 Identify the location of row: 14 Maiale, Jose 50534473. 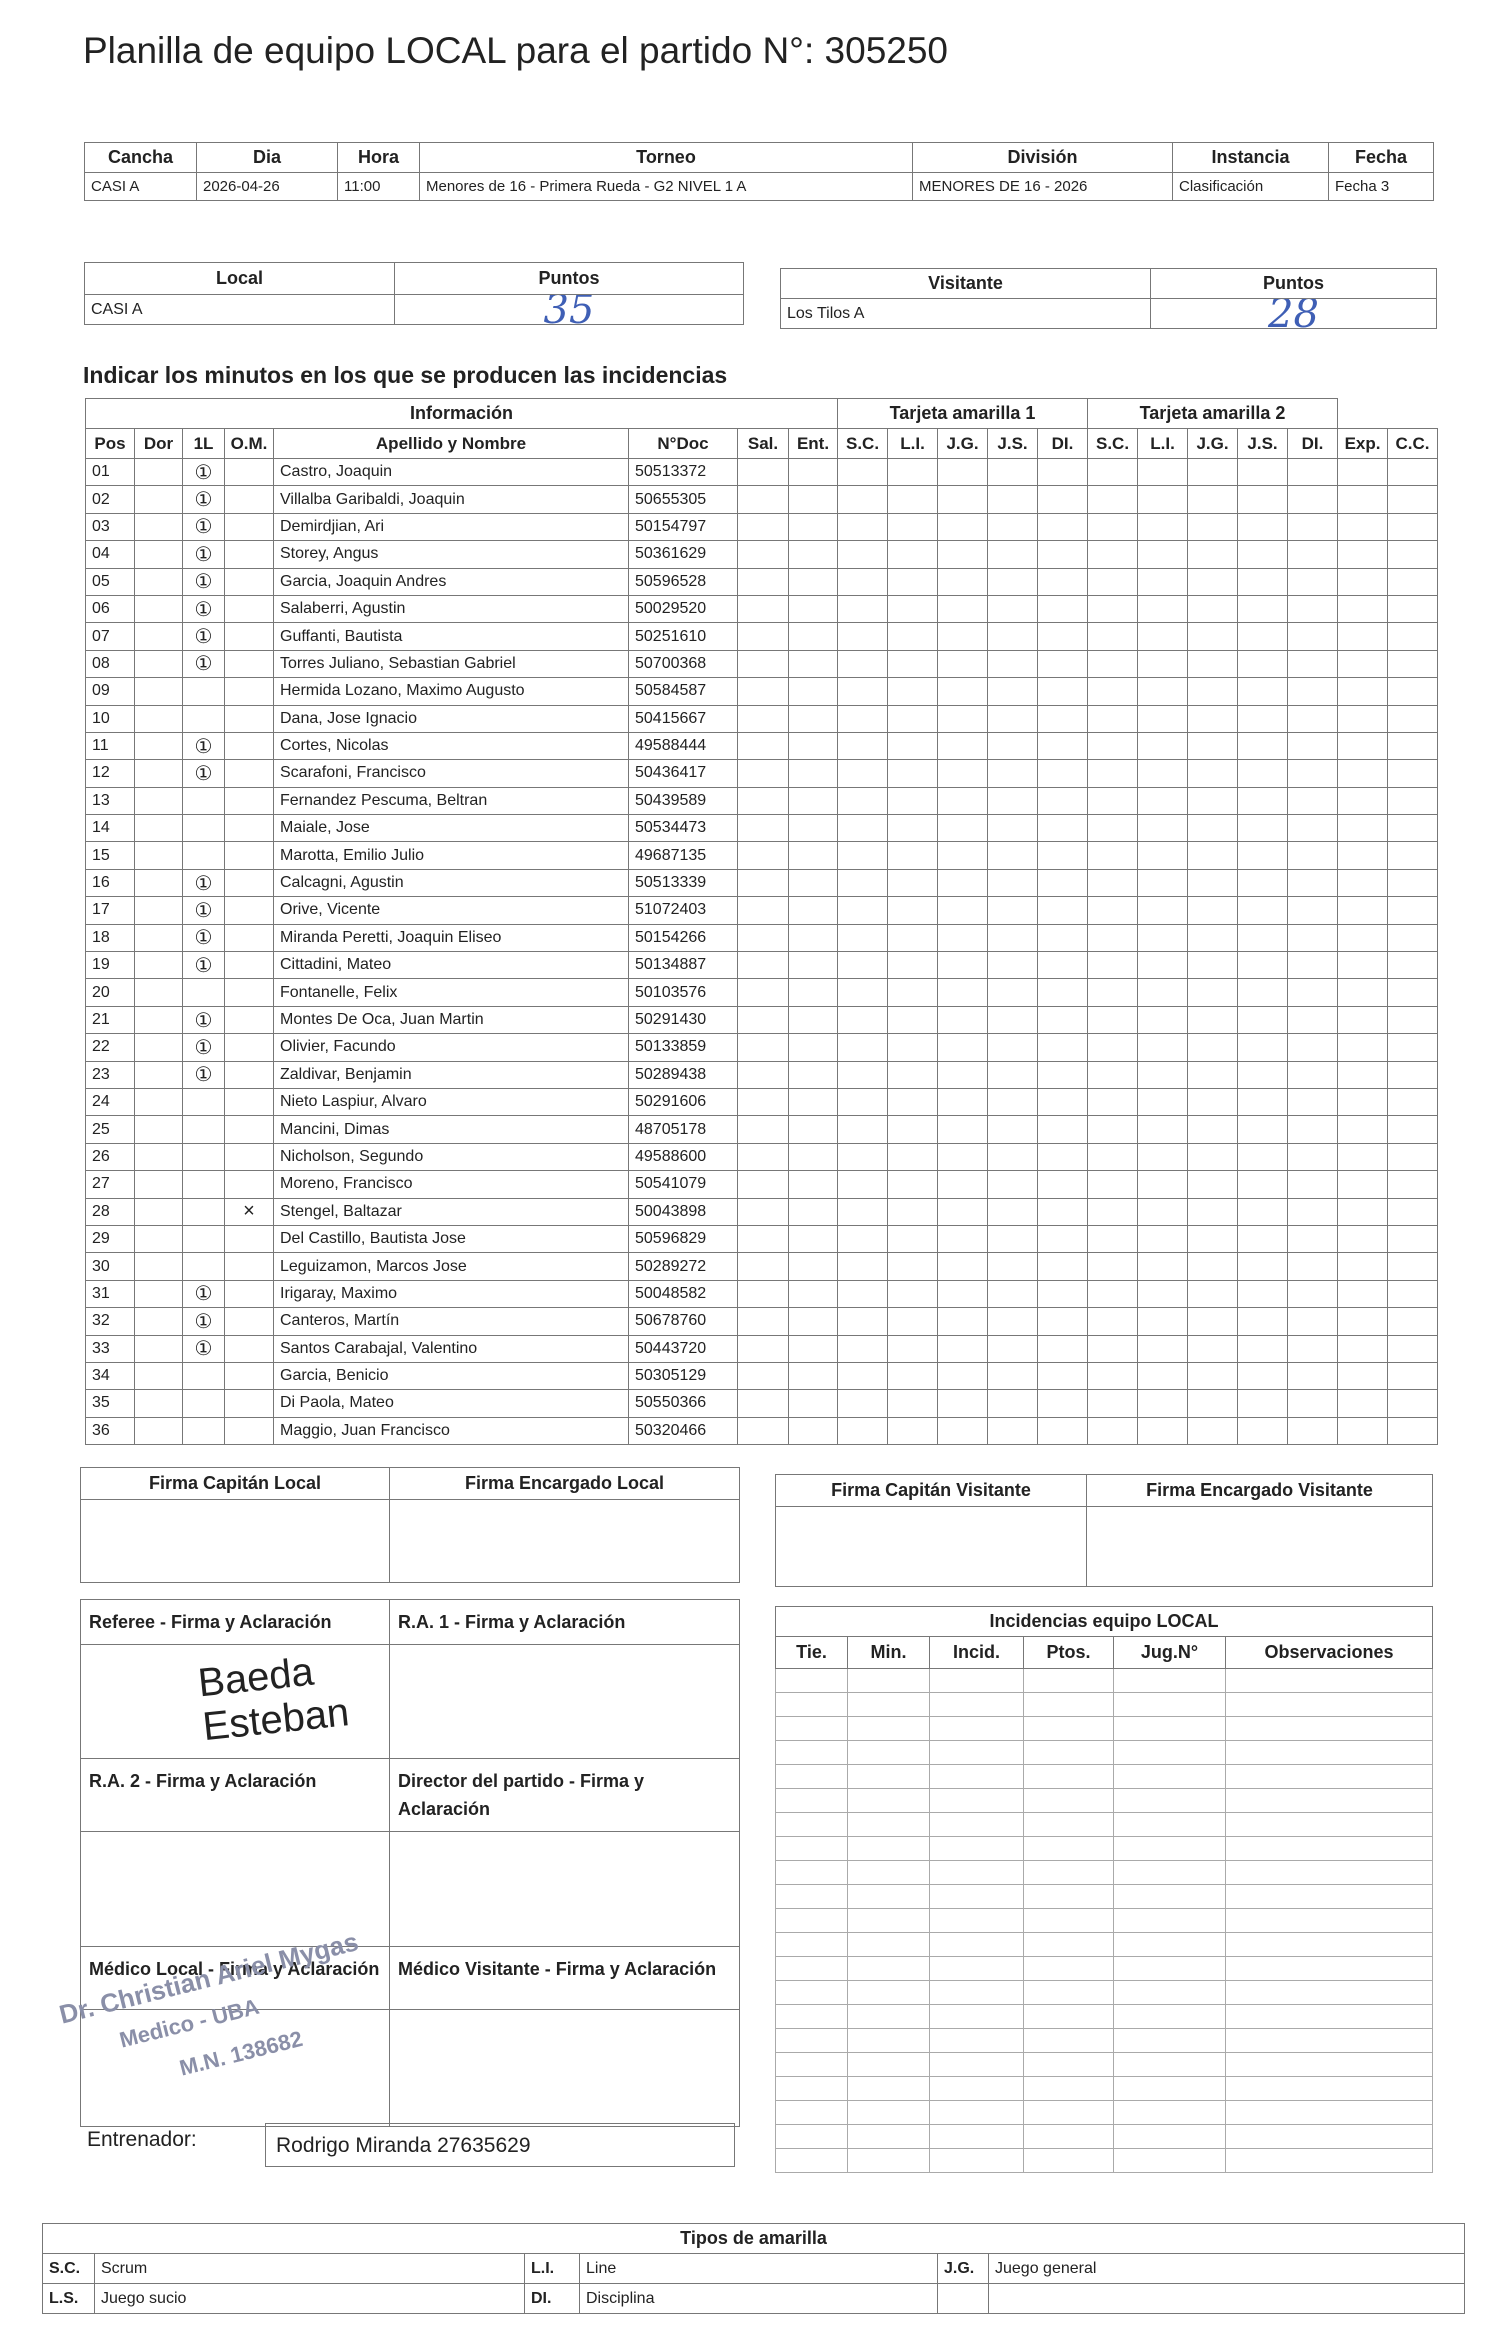
(762, 828).